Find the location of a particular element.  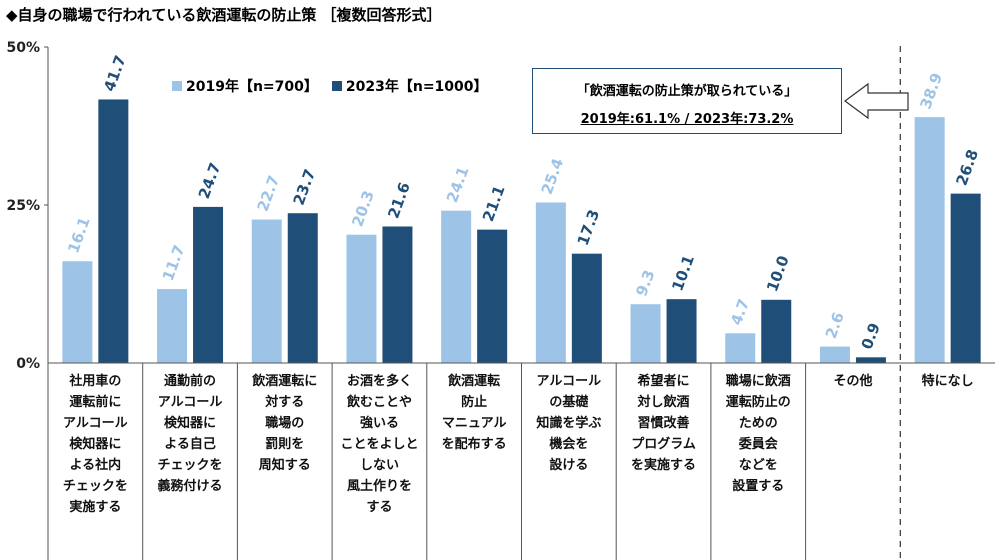

callout-line1: 「飲酒運転の防止策が取られている」 is located at coordinates (687, 91).